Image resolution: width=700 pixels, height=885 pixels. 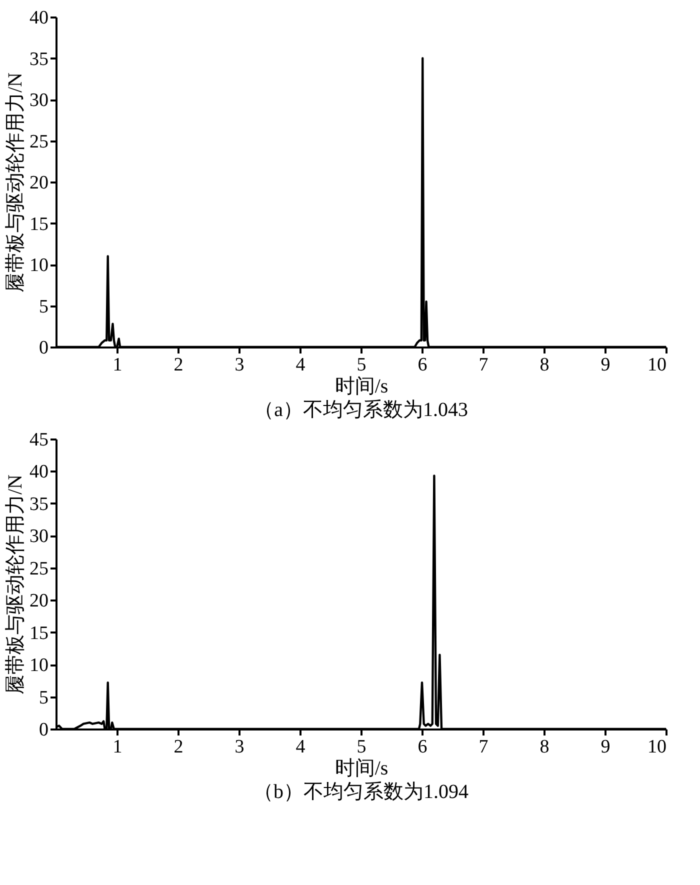 What do you see at coordinates (361, 410) in the screenshot?
I see `text: （a）不均匀系数为1.043` at bounding box center [361, 410].